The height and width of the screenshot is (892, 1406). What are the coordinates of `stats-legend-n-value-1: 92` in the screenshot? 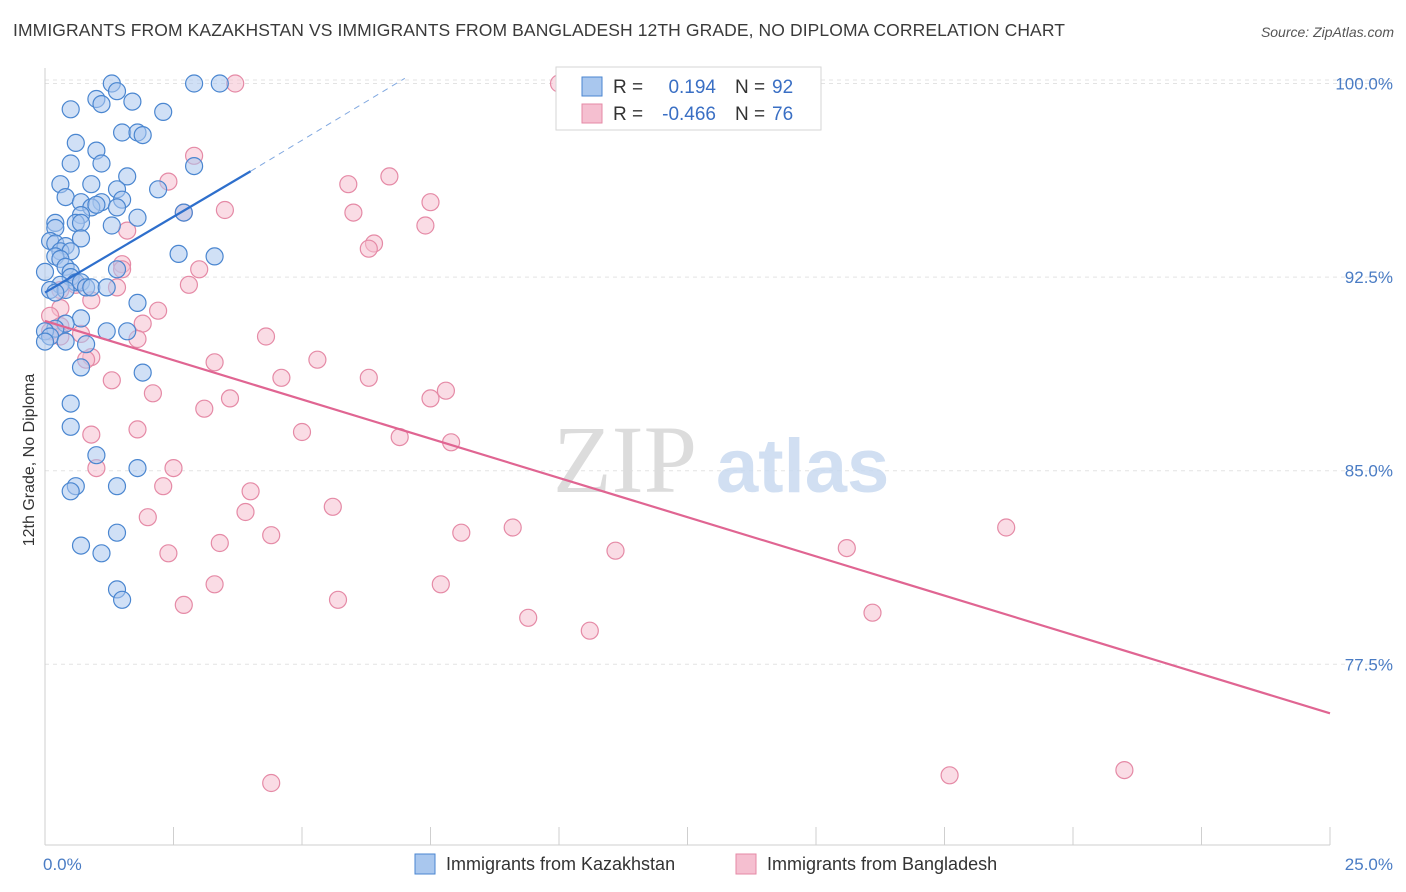 It's located at (782, 87).